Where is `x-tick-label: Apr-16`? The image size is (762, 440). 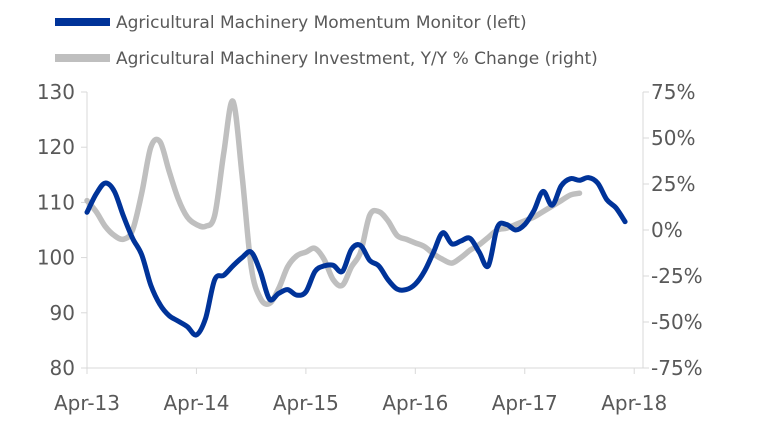 x-tick-label: Apr-16 is located at coordinates (415, 403).